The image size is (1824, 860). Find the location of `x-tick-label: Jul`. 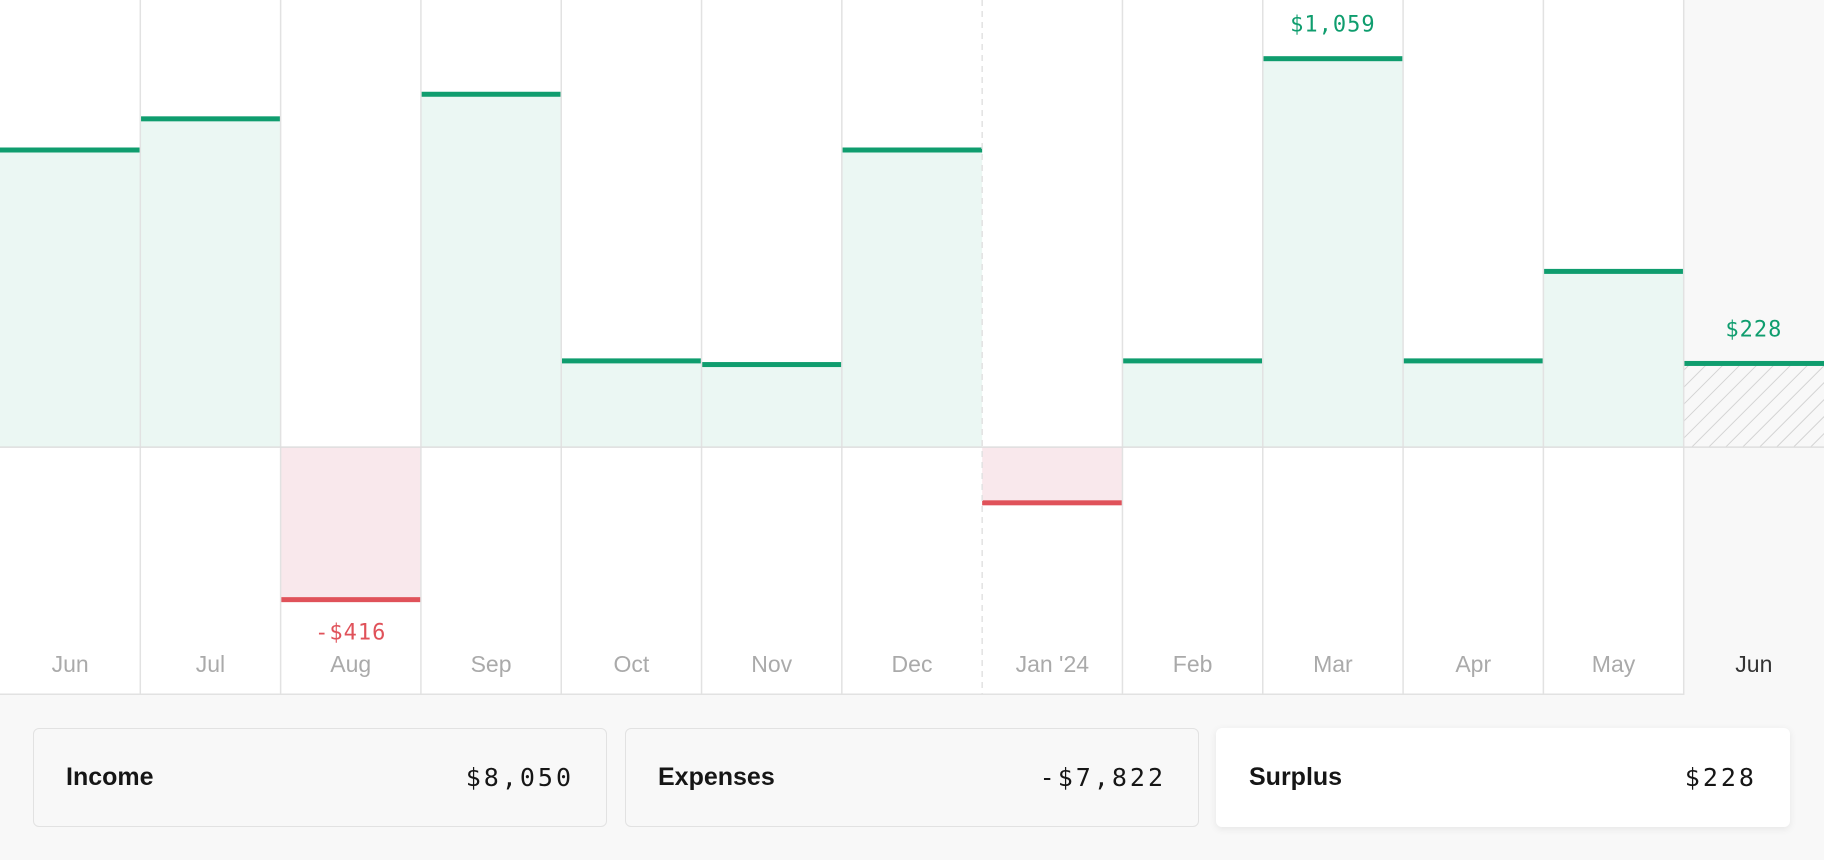

x-tick-label: Jul is located at coordinates (210, 664).